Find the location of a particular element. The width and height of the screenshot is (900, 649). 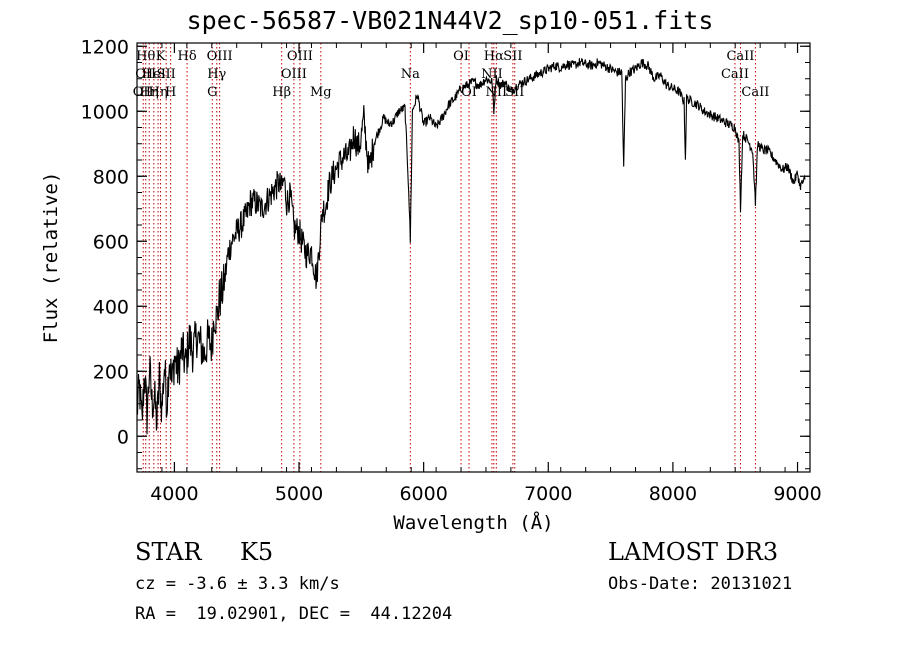

line-label: Mg is located at coordinates (321, 92).